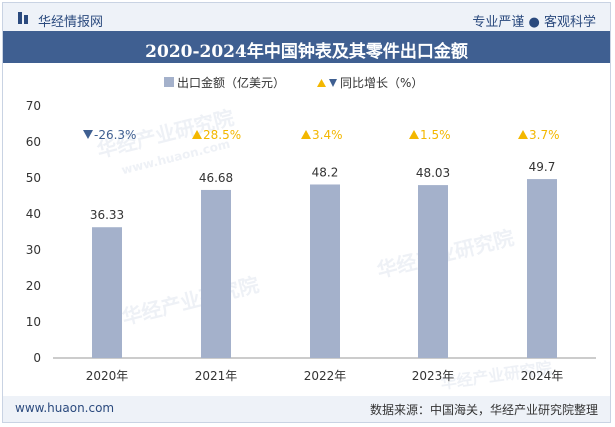 Image resolution: width=615 pixels, height=427 pixels. I want to click on y-tick-label: 70, so click(33, 106).